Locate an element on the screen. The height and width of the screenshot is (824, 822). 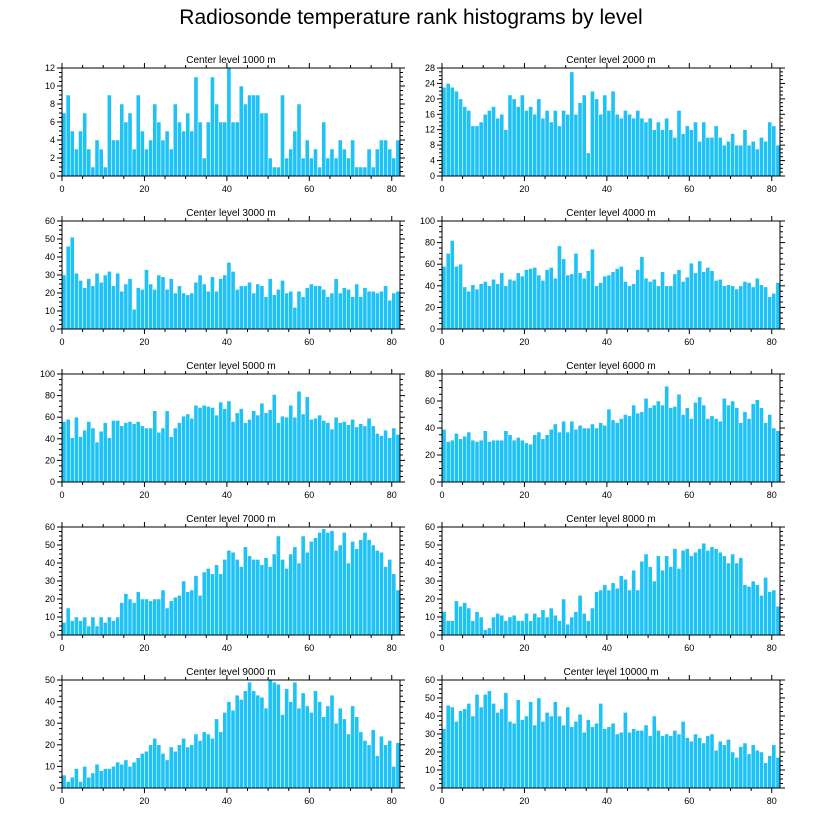
panel-title: Center level 2000 m is located at coordinates (611, 60).